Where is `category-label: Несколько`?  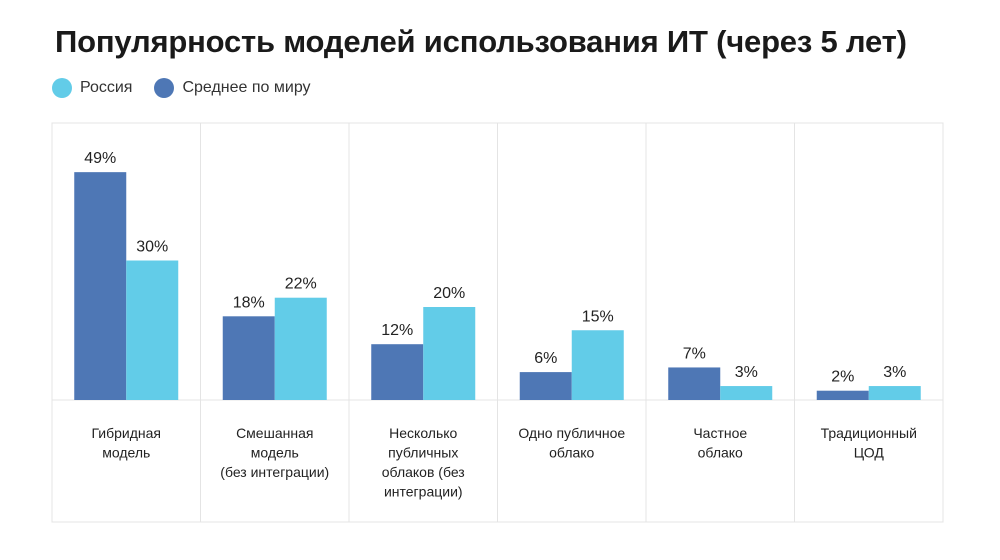 category-label: Несколько is located at coordinates (423, 433).